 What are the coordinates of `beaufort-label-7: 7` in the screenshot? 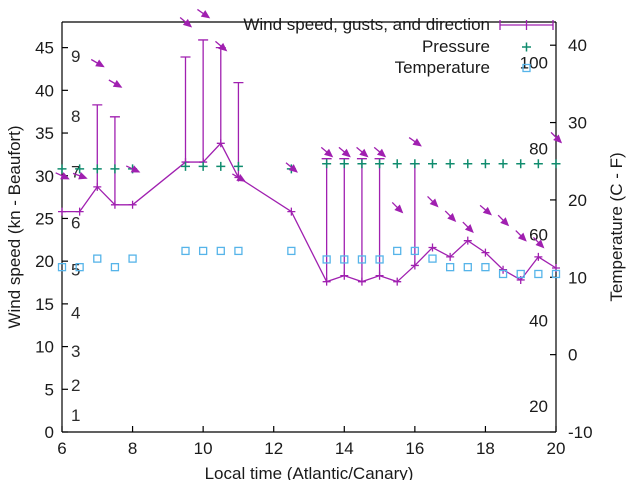 It's located at (75, 171).